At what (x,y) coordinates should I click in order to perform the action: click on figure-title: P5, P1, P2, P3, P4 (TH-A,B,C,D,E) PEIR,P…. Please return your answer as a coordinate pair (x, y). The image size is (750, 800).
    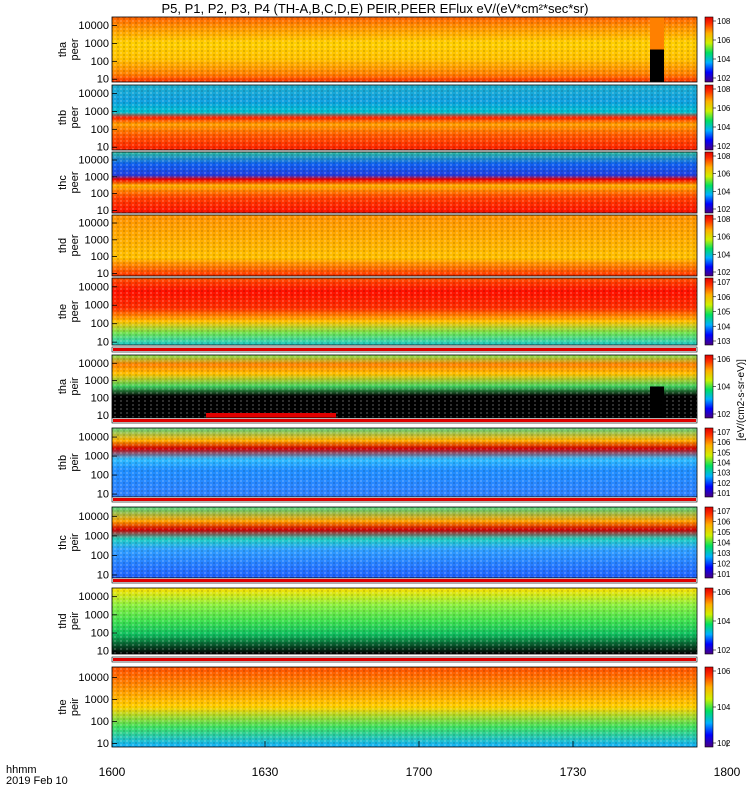
    Looking at the image, I should click on (375, 8).